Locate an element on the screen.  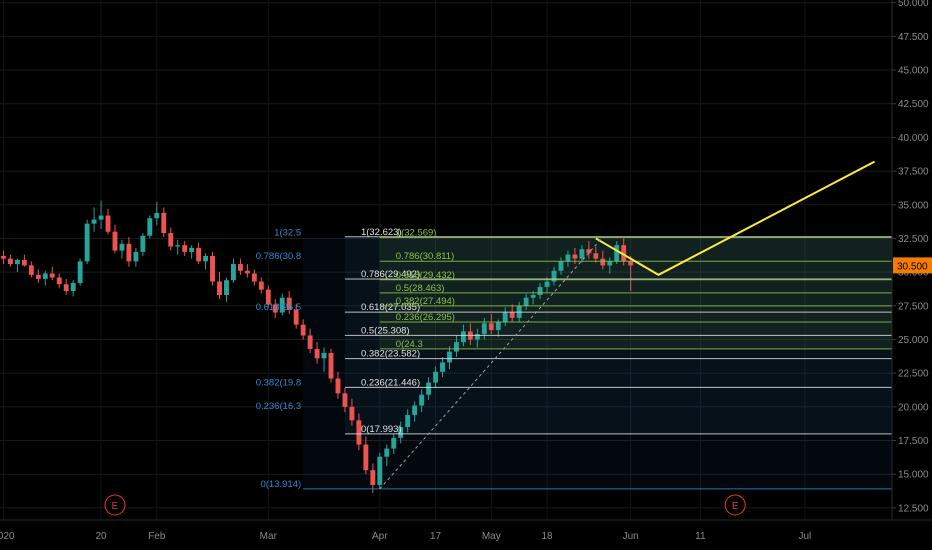
price-tick-label: 50.000 is located at coordinates (913, 4).